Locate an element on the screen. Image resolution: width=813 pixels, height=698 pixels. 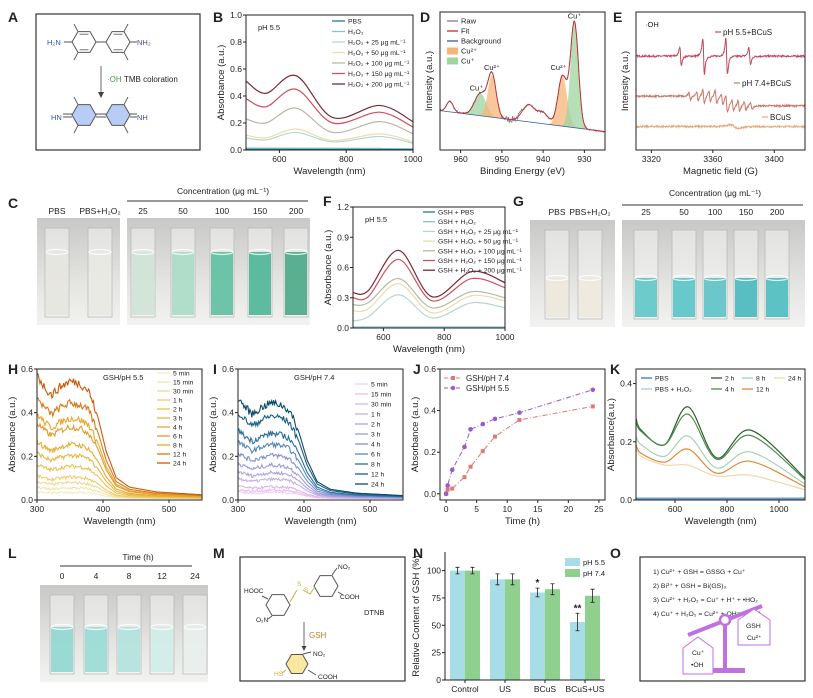
right-pan-label-1: GSH is located at coordinates (753, 626).